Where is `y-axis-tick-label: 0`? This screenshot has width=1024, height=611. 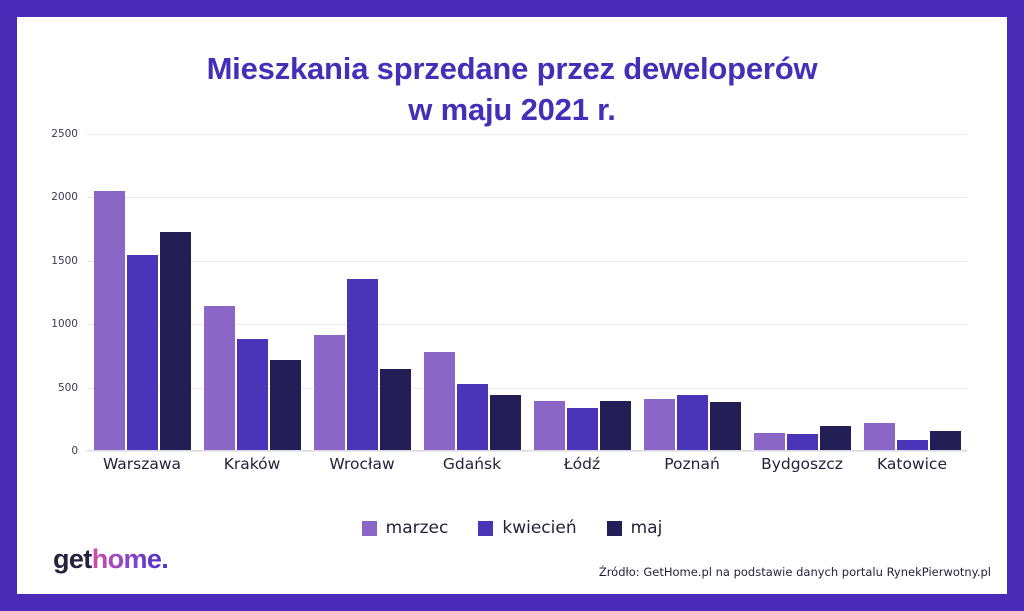
y-axis-tick-label: 0 is located at coordinates (74, 451).